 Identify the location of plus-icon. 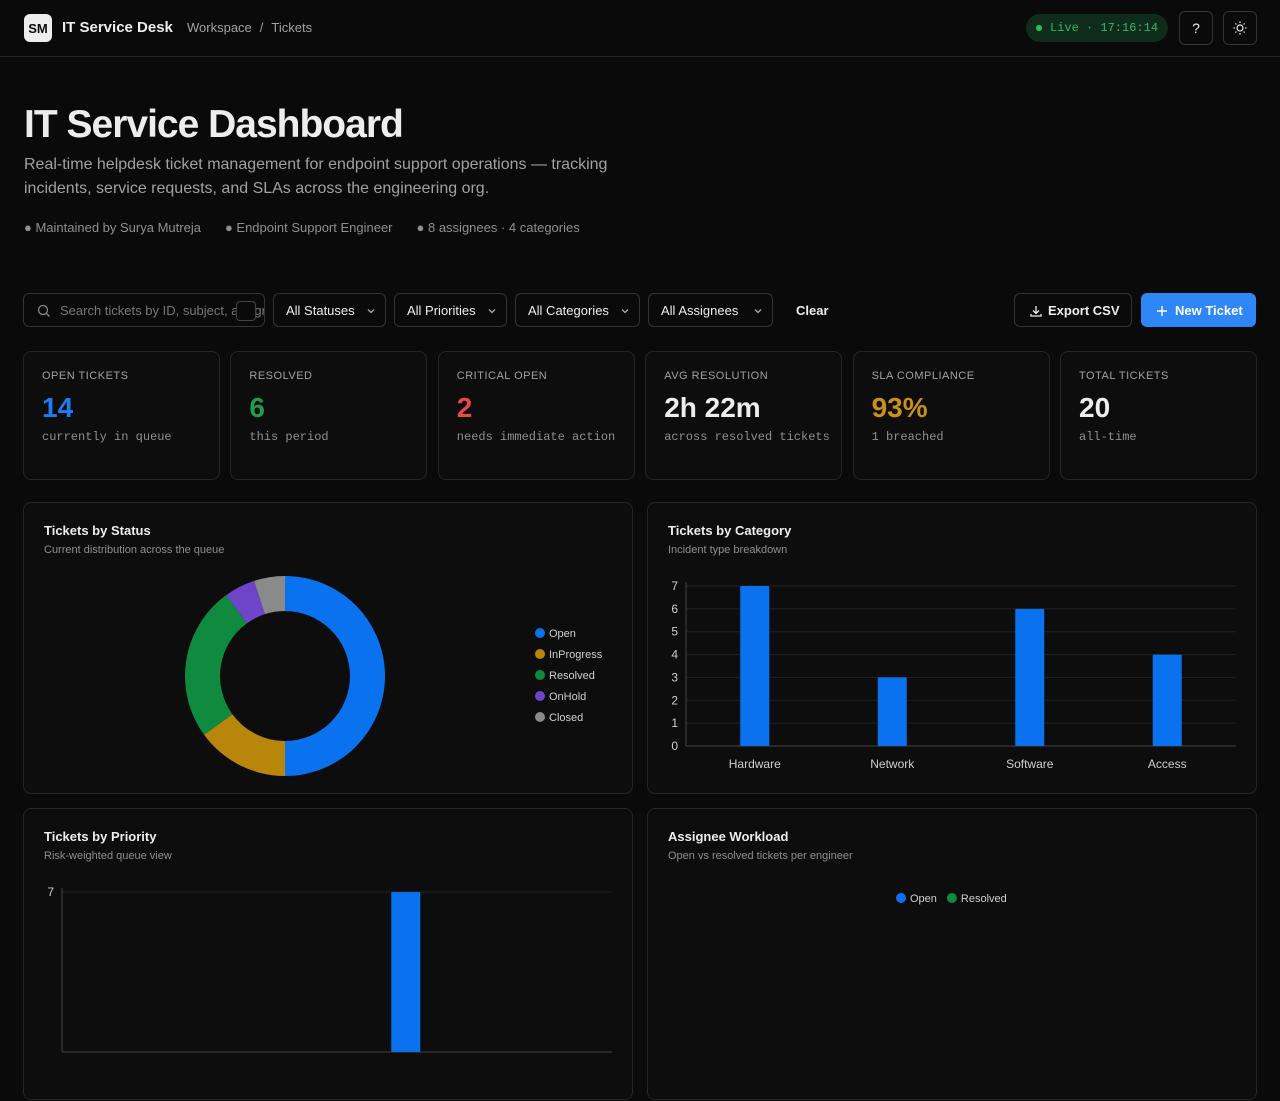
(1162, 311).